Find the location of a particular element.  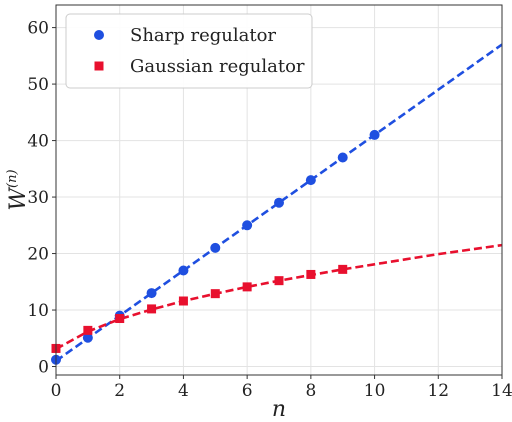

x-tick-label: 10 is located at coordinates (375, 391).